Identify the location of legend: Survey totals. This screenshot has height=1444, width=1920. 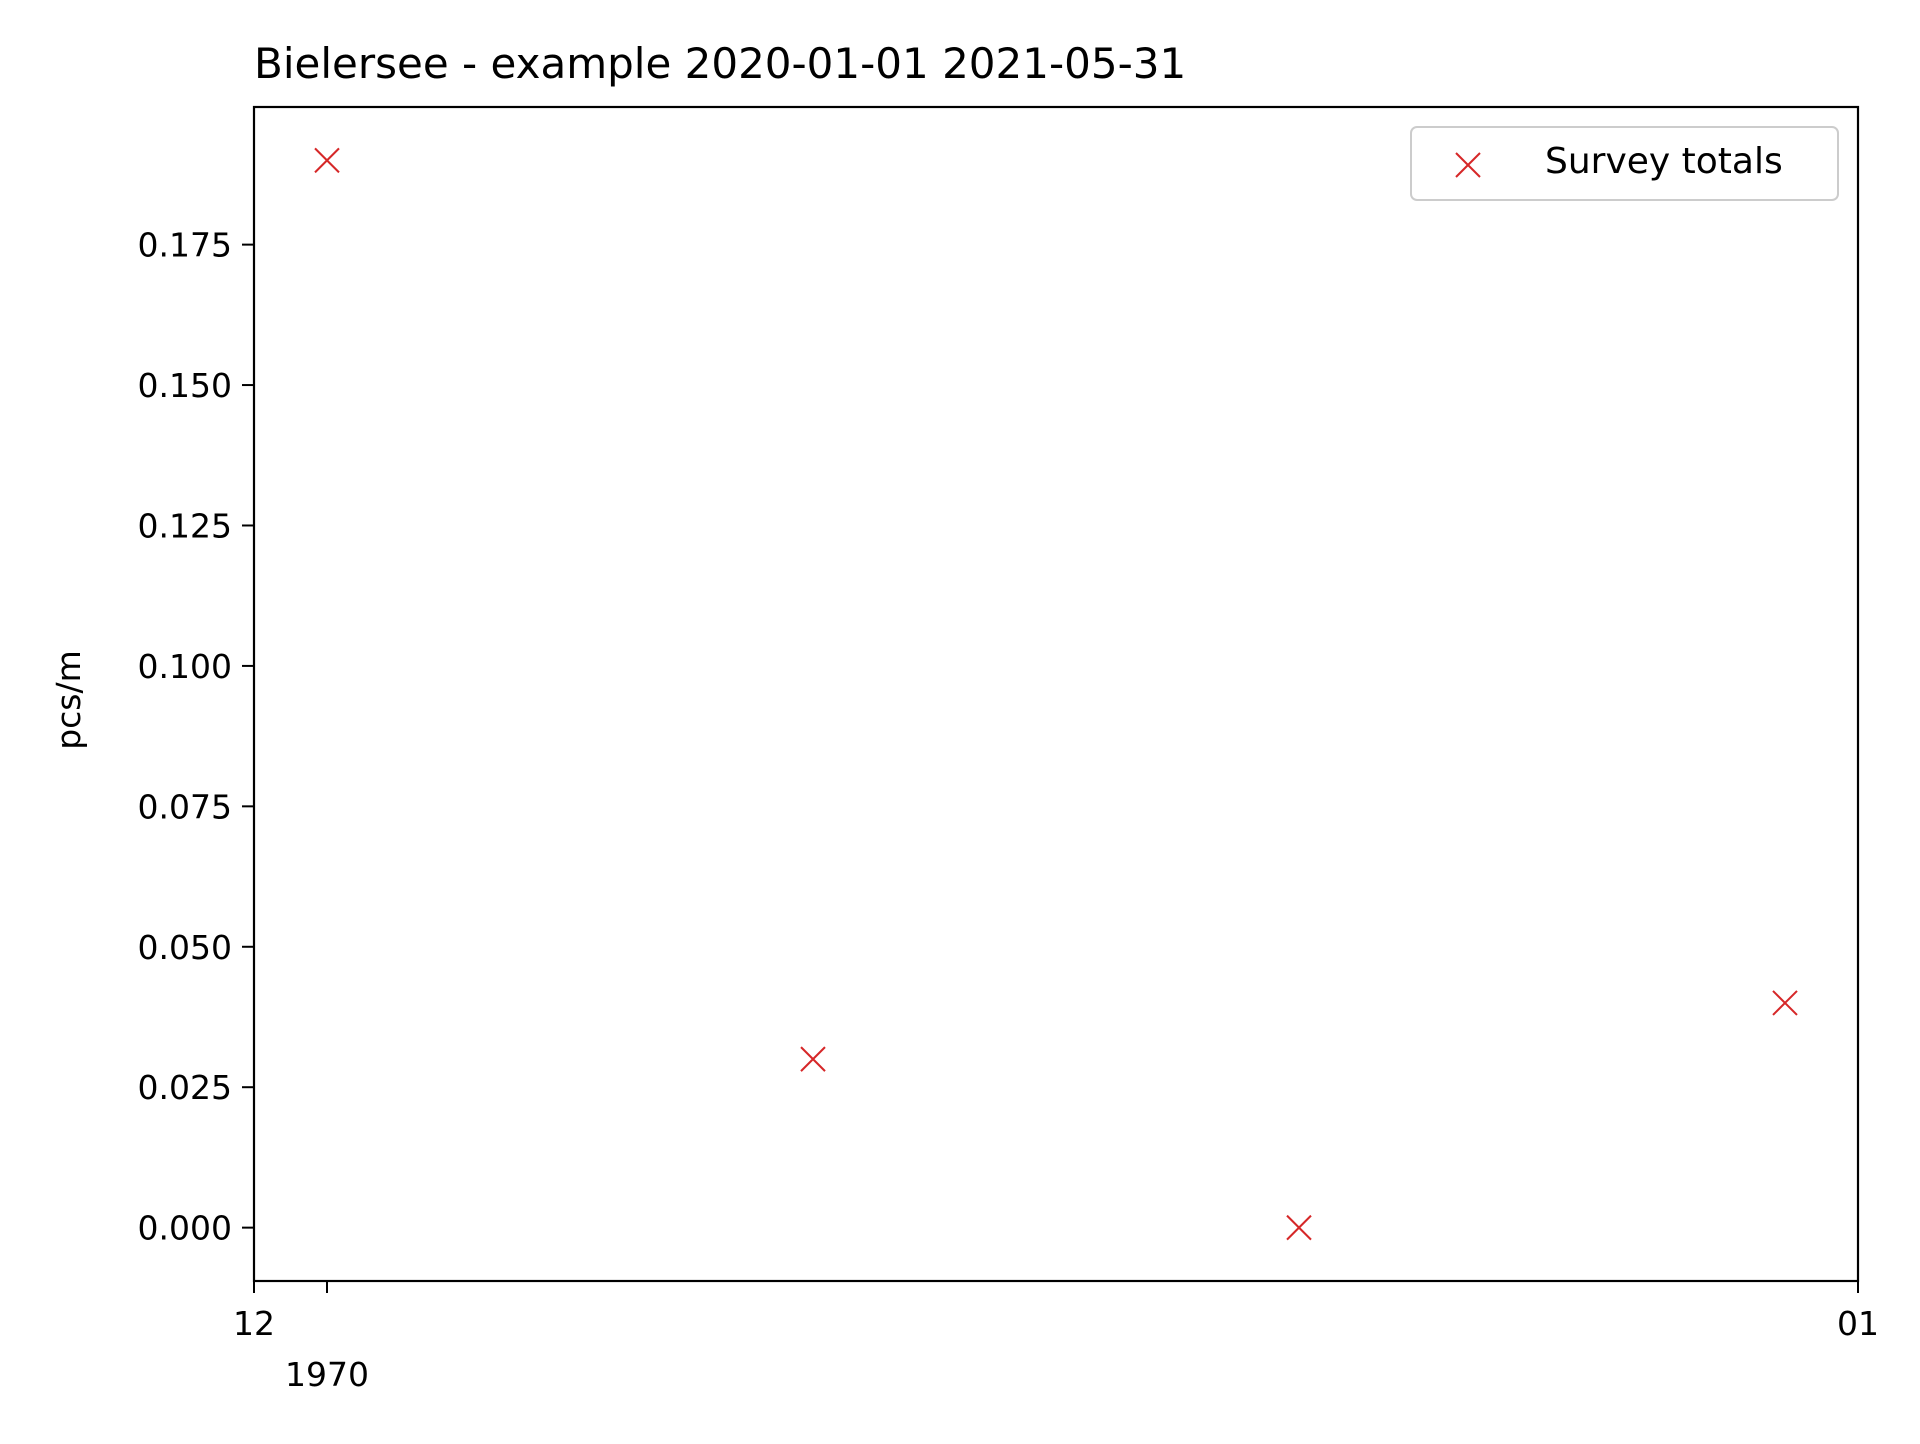
(1624, 163).